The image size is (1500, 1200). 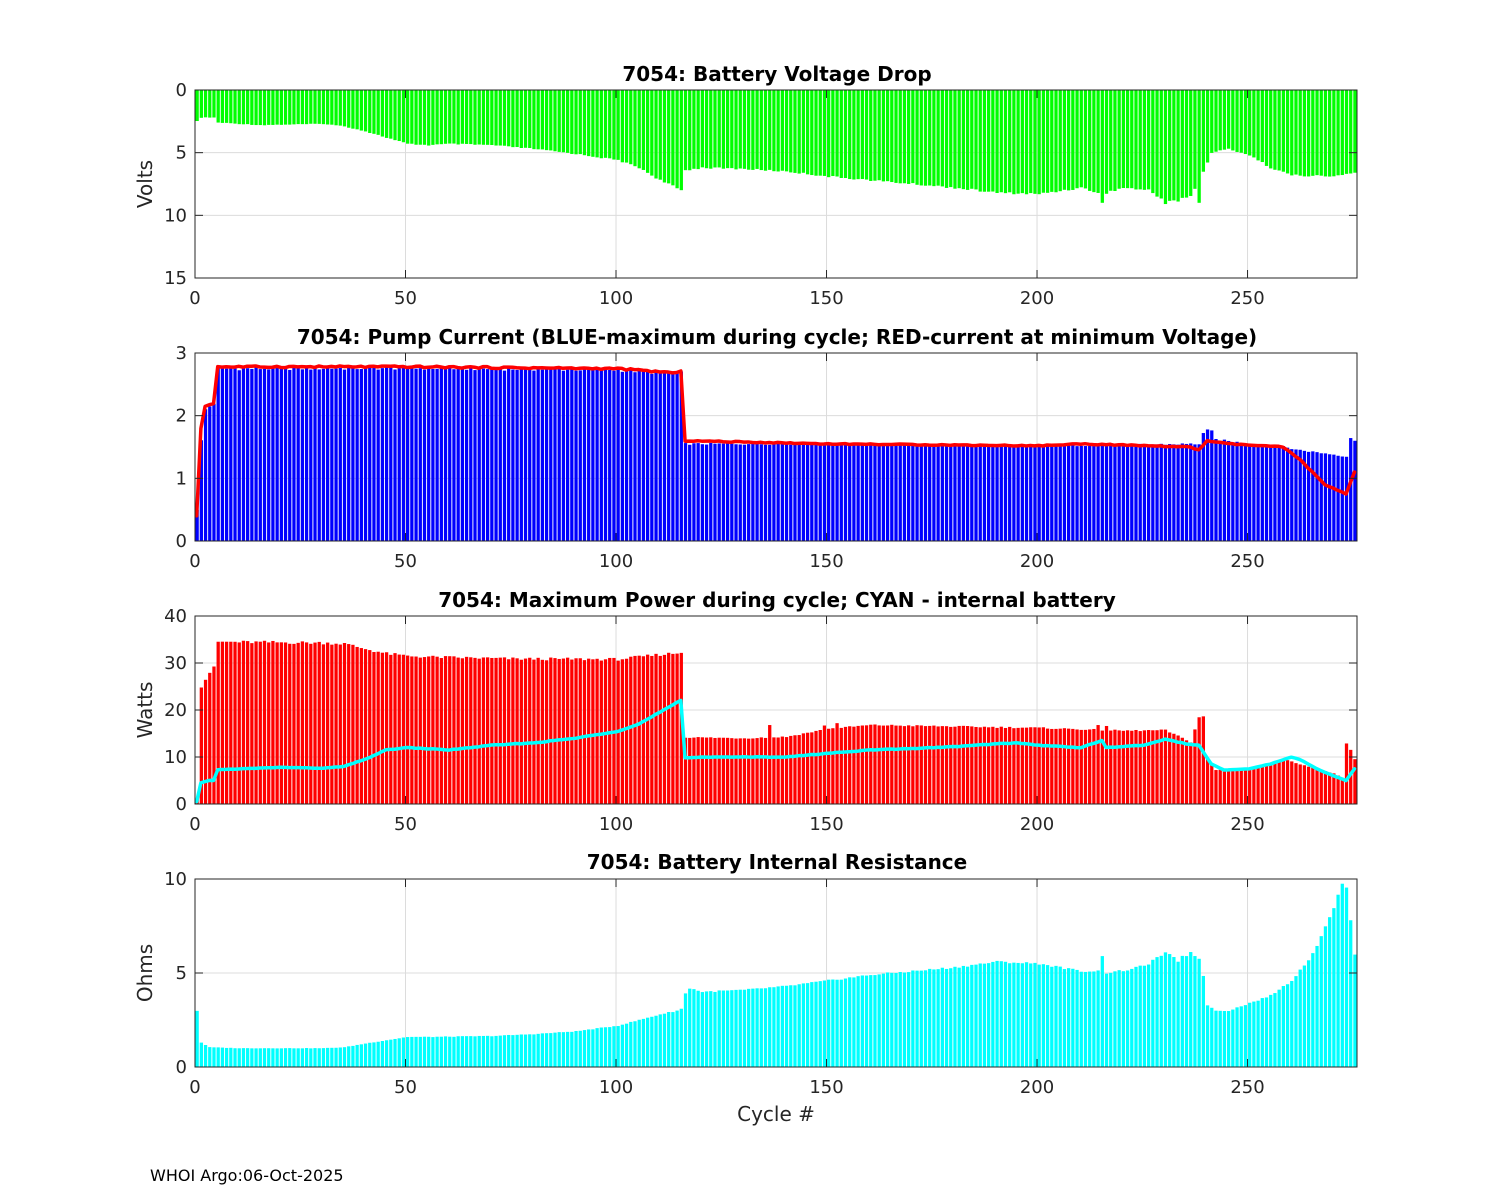 What do you see at coordinates (826, 824) in the screenshot?
I see `x-tick-label: 150` at bounding box center [826, 824].